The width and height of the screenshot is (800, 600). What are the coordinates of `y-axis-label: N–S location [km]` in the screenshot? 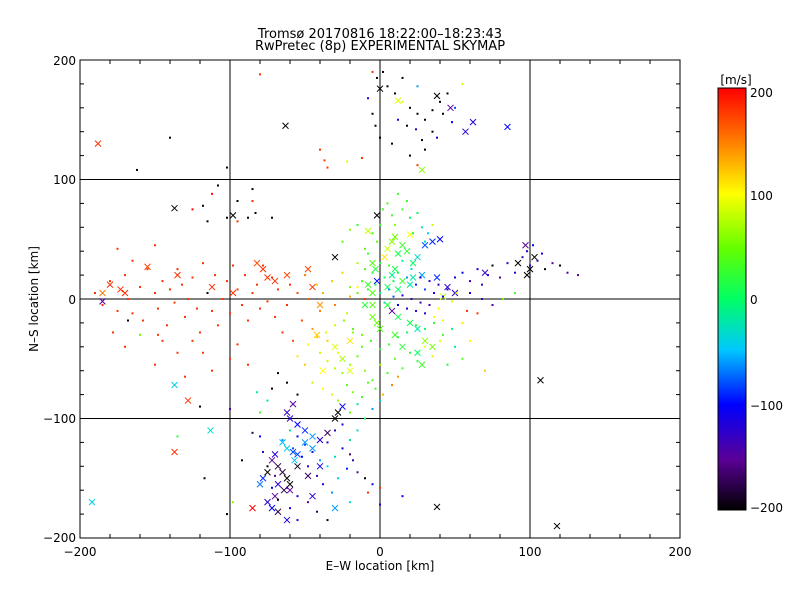 It's located at (34, 299).